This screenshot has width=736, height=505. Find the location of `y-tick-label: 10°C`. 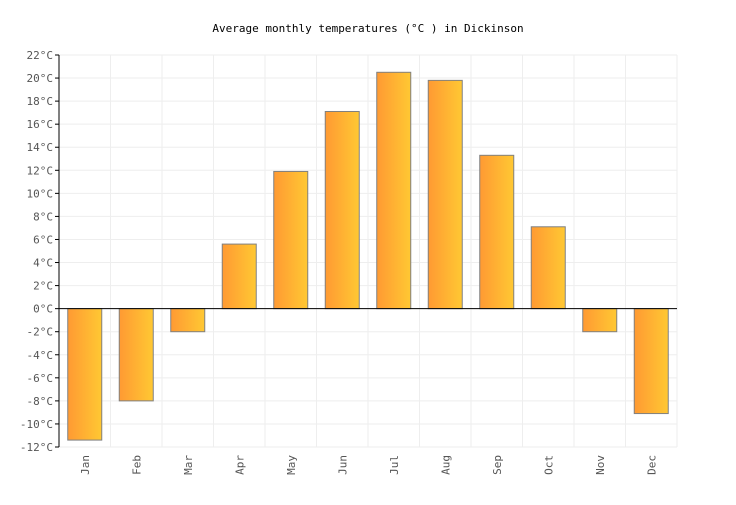

y-tick-label: 10°C is located at coordinates (40, 193).